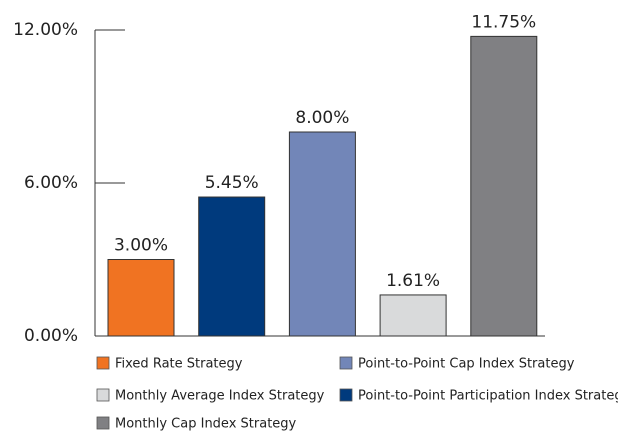 The width and height of the screenshot is (618, 433). I want to click on value-label: 11.75%, so click(503, 22).